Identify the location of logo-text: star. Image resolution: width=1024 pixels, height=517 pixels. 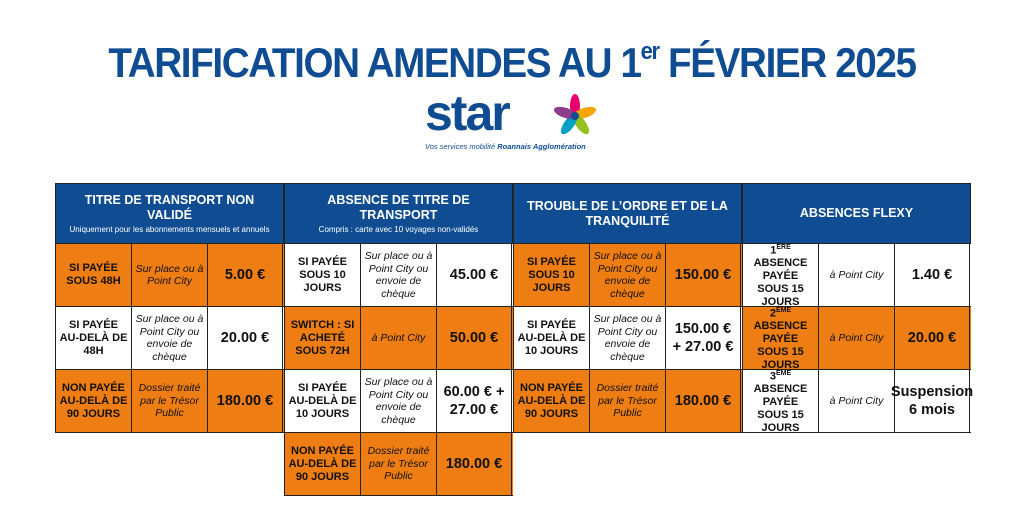
(468, 113).